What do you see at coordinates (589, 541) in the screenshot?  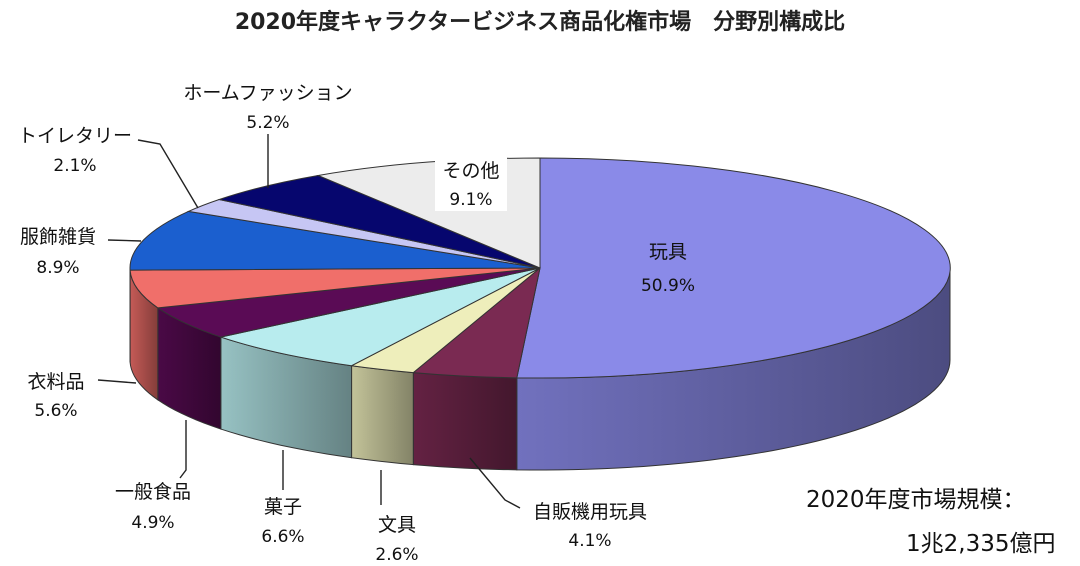 I see `slice-value-1: 4.1%` at bounding box center [589, 541].